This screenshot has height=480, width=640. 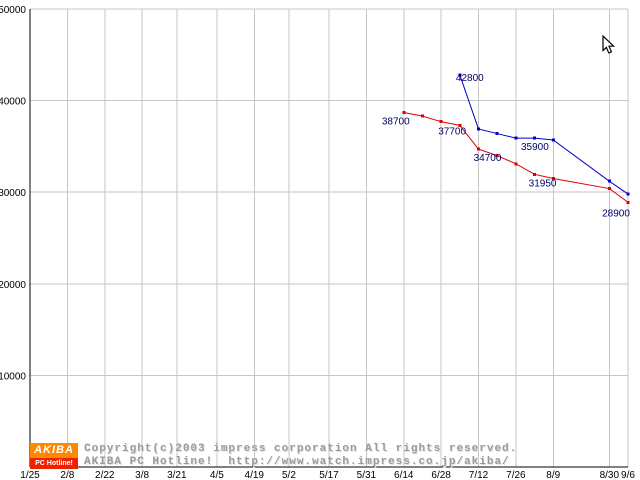 I want to click on price-value-label: 35900, so click(x=535, y=147).